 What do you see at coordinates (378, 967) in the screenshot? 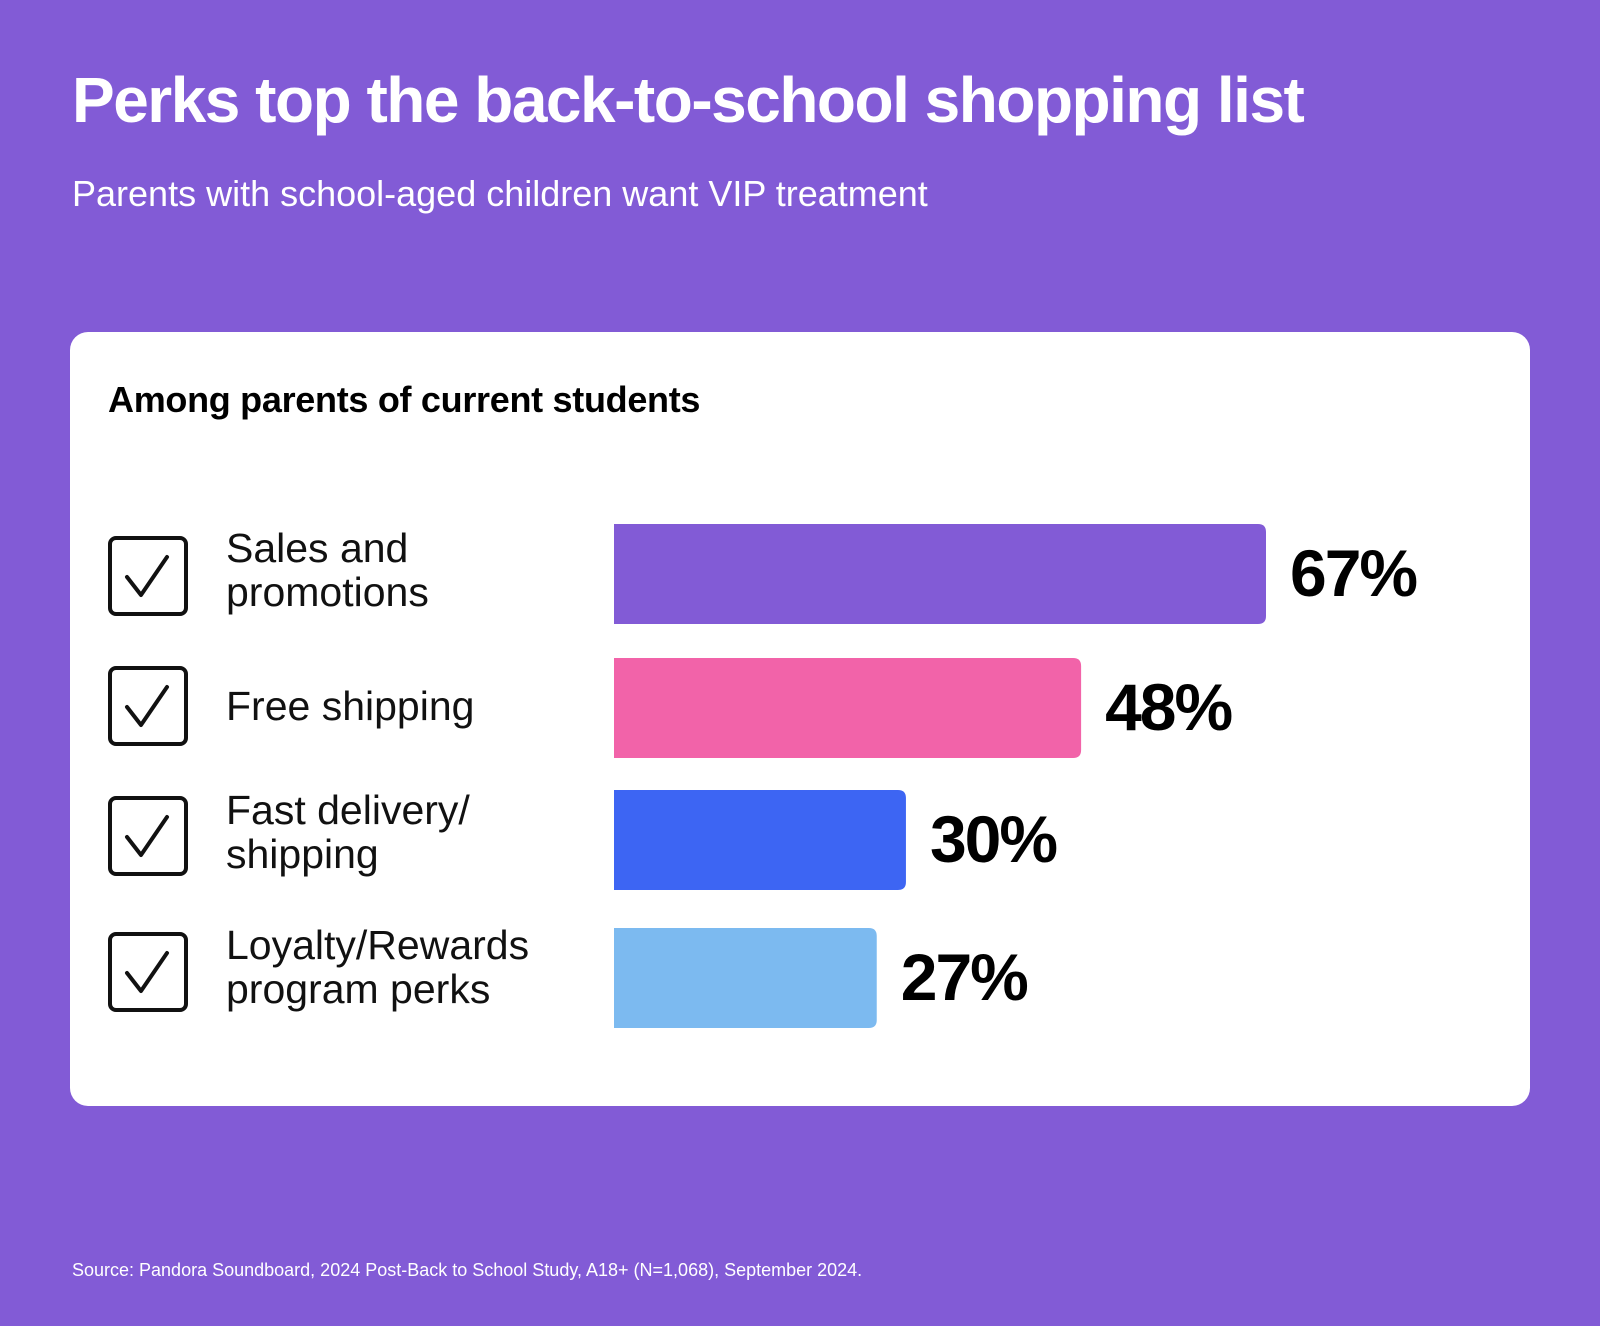
I see `category-label-loyalty-rewards-program-perks: Loyalty/Rewards program perks` at bounding box center [378, 967].